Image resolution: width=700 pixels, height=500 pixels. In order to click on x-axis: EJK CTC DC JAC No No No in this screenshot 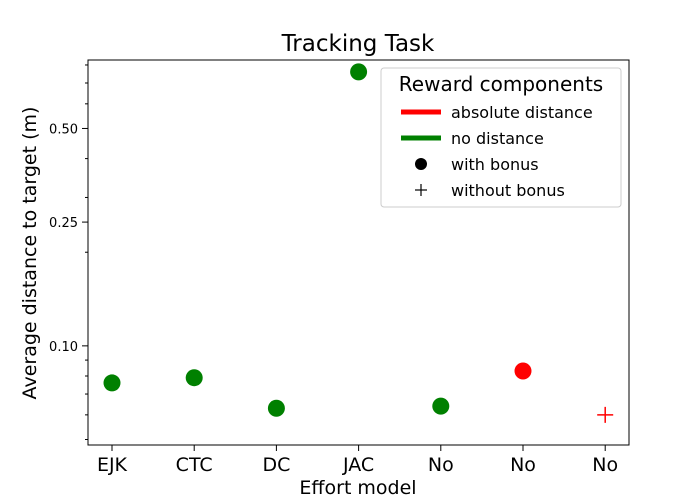, I will do `click(357, 460)`.